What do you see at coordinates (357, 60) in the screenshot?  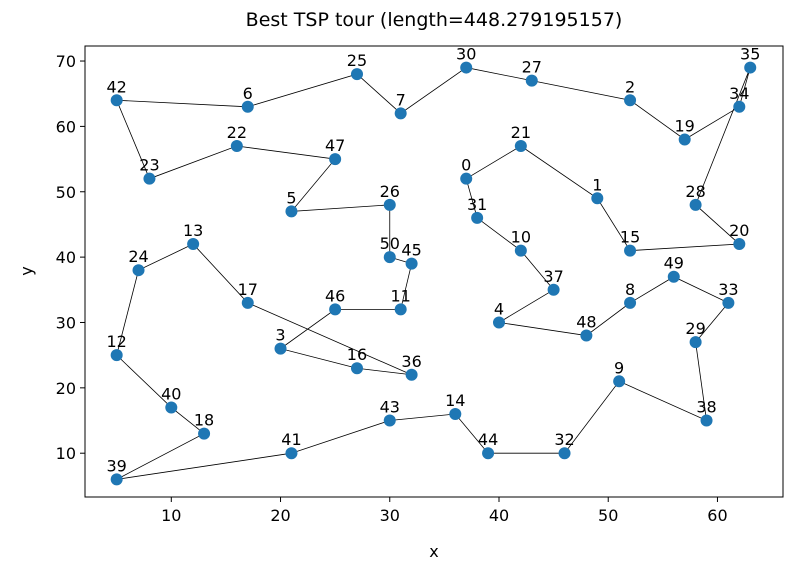 I see `city-label: 25` at bounding box center [357, 60].